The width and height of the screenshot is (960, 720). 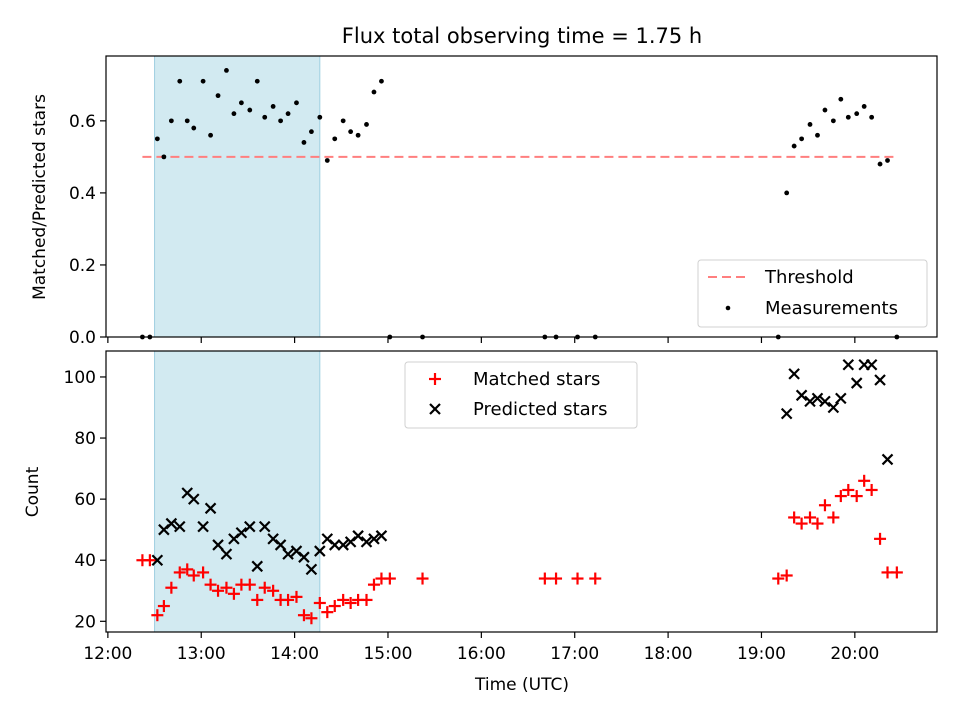 I want to click on bottom-xlabel: Time (UTC), so click(x=521, y=685).